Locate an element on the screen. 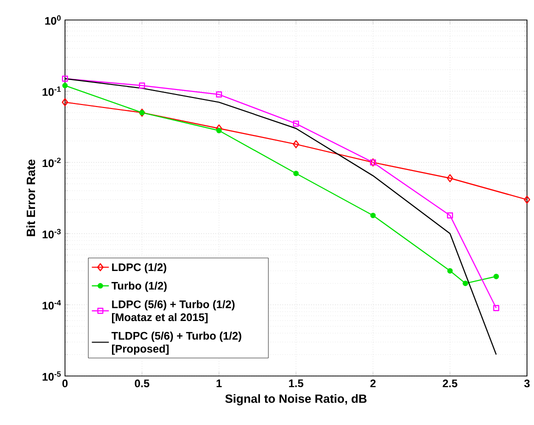  y-tick-label: 10$^{-1}$ is located at coordinates (51, 91).